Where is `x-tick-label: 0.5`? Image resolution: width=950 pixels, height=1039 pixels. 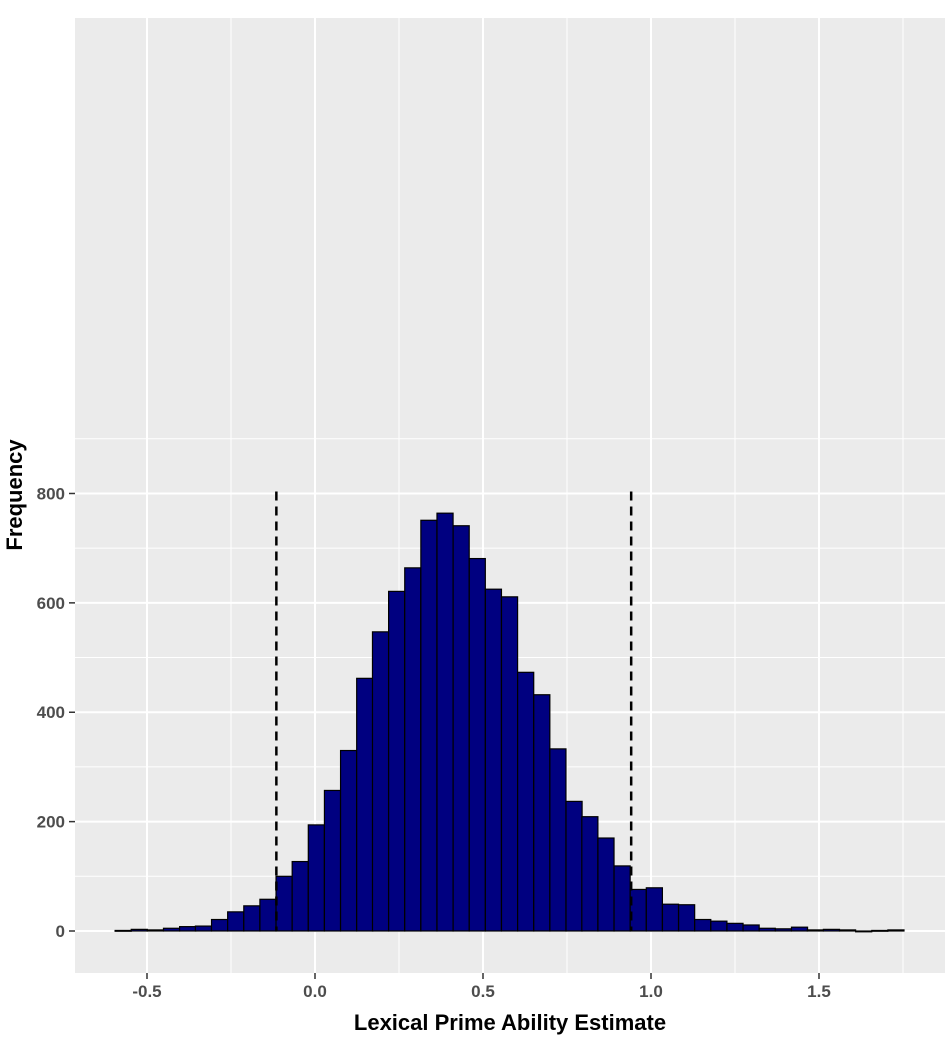
x-tick-label: 0.5 is located at coordinates (483, 991).